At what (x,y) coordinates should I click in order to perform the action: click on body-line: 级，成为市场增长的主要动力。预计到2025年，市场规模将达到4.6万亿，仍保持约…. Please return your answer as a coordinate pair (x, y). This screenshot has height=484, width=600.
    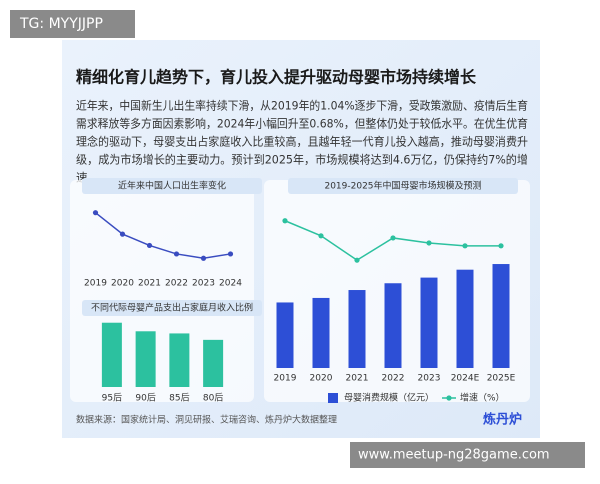
    Looking at the image, I should click on (302, 160).